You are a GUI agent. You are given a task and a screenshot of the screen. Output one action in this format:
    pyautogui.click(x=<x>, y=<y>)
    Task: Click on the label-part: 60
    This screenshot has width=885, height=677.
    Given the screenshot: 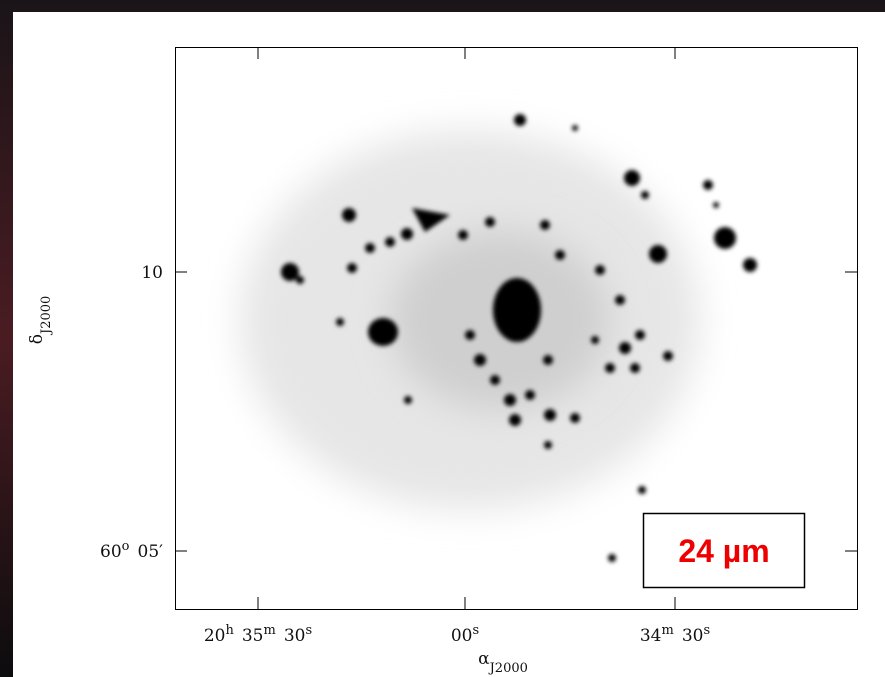 What is the action you would take?
    pyautogui.click(x=111, y=552)
    